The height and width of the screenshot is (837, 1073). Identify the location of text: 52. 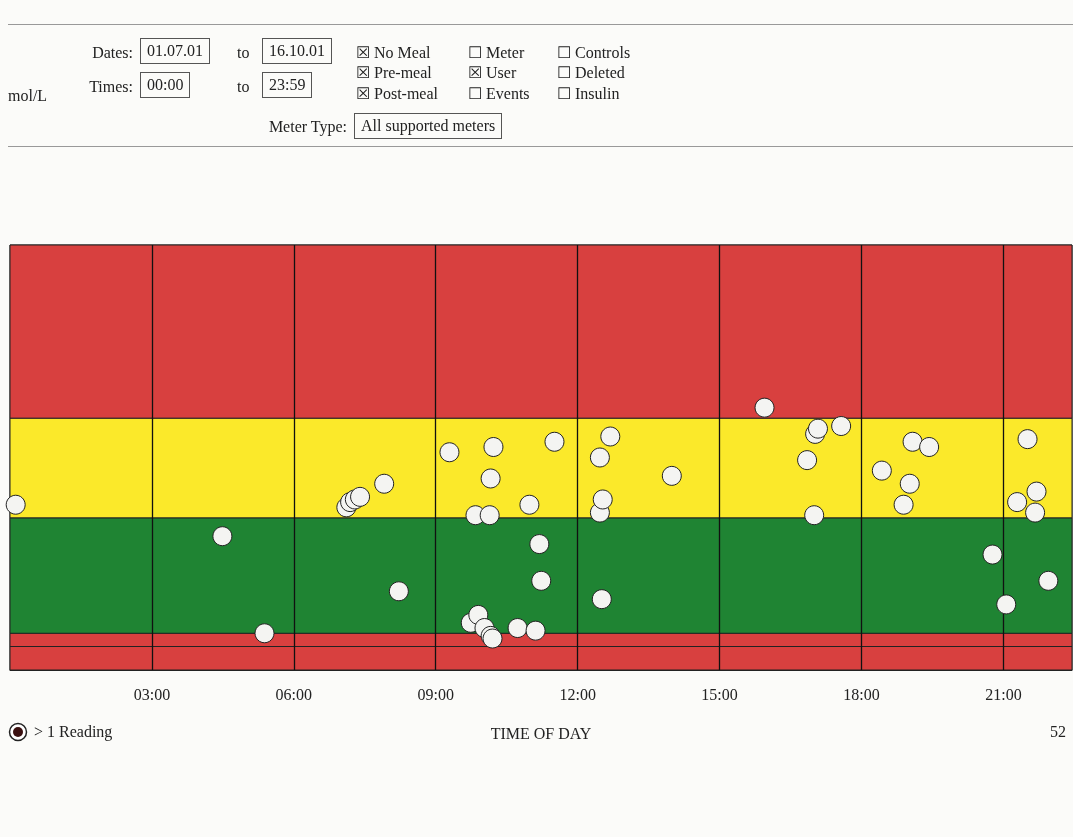
(1058, 732).